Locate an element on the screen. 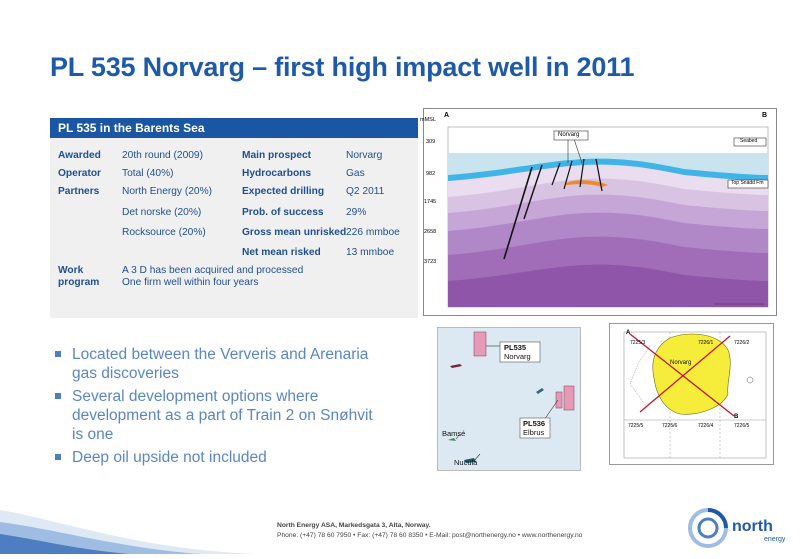 Image resolution: width=800 pixels, height=559 pixels. block-label: 7226/1 is located at coordinates (706, 343).